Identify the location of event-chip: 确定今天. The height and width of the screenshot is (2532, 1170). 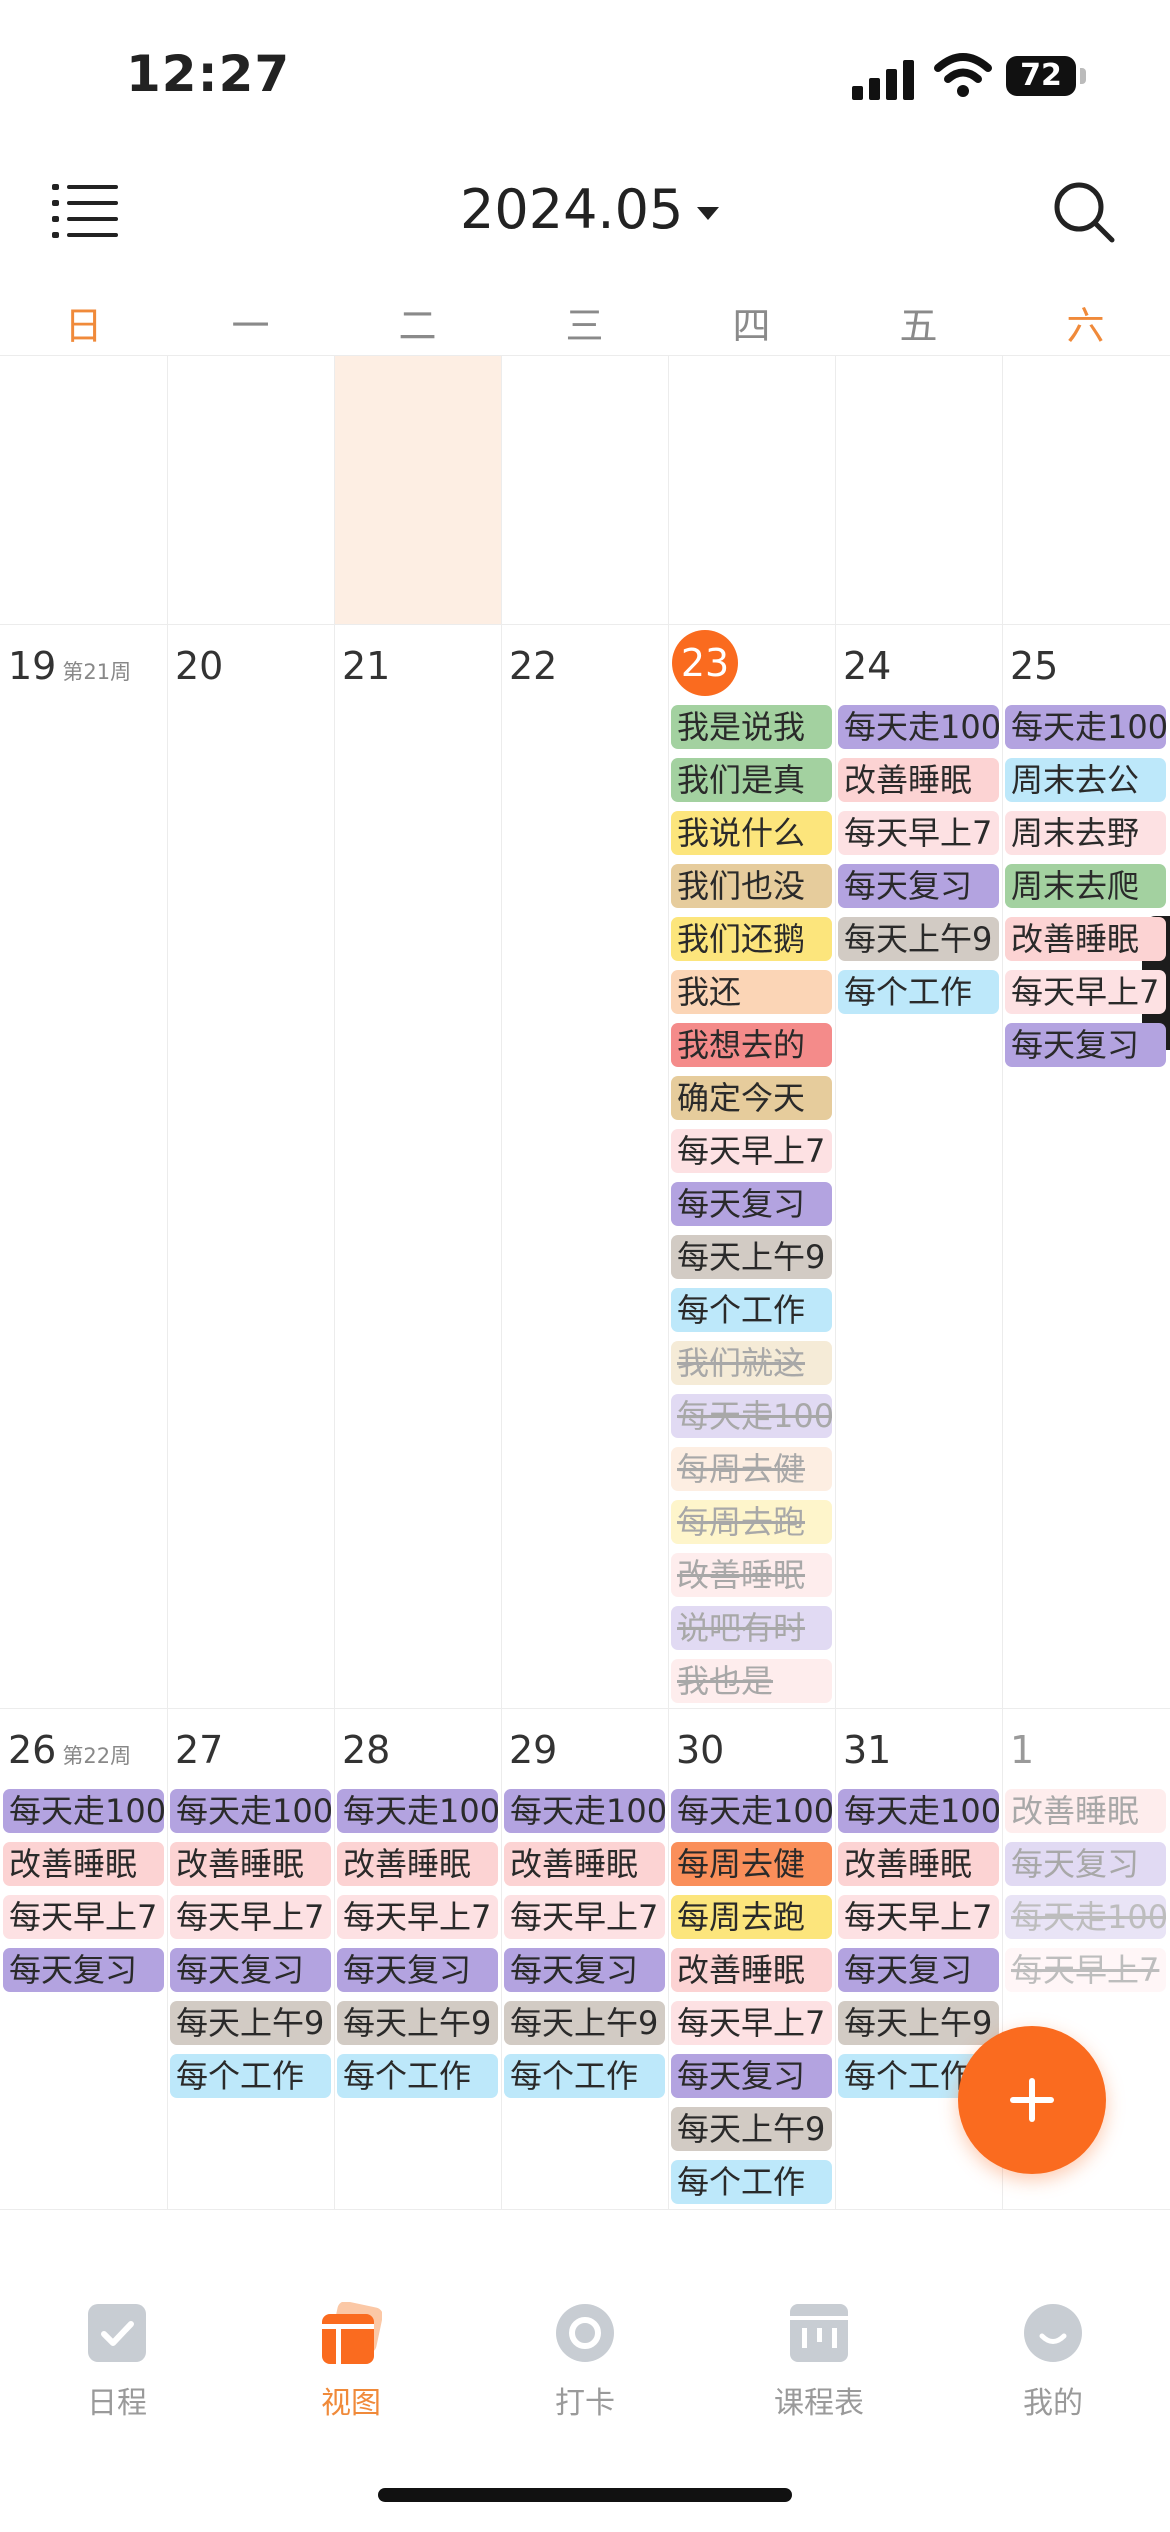
(751, 1098).